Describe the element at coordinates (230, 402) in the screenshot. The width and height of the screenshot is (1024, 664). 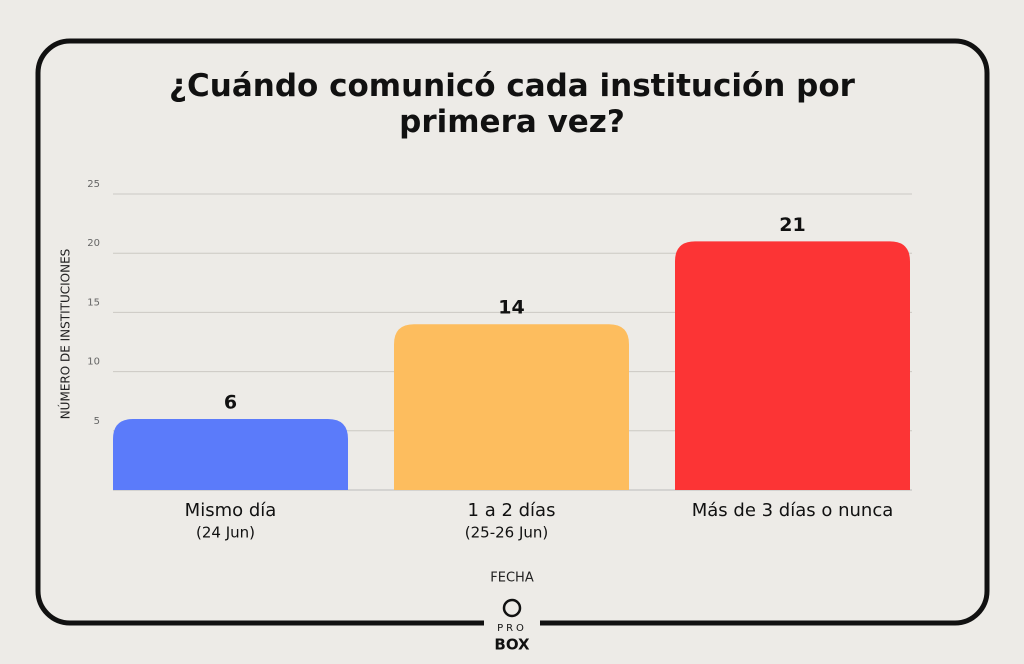
I see `value-label: 6` at that location.